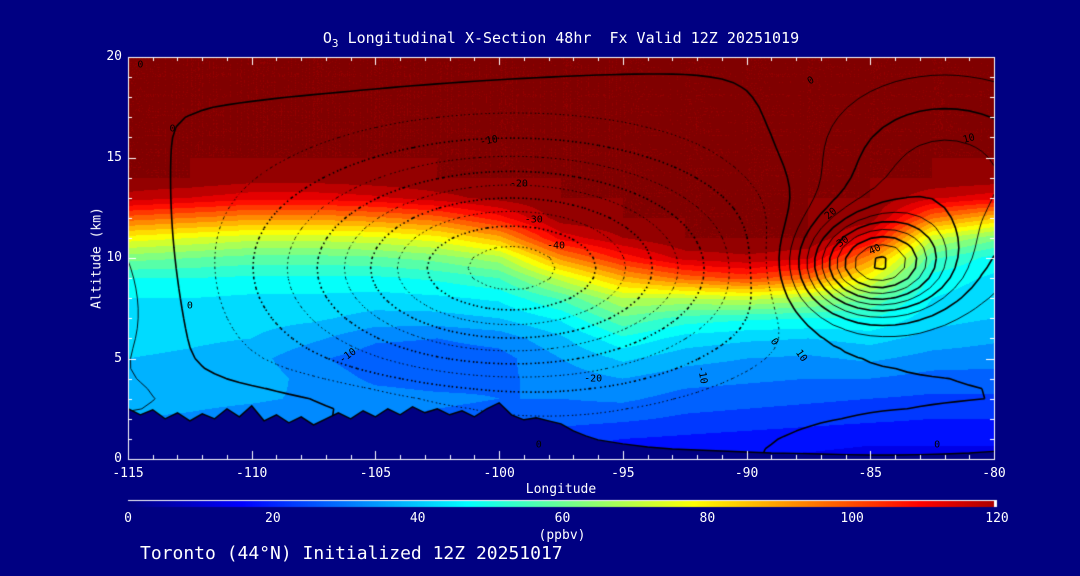  I want to click on x-tick-label: -90, so click(746, 473).